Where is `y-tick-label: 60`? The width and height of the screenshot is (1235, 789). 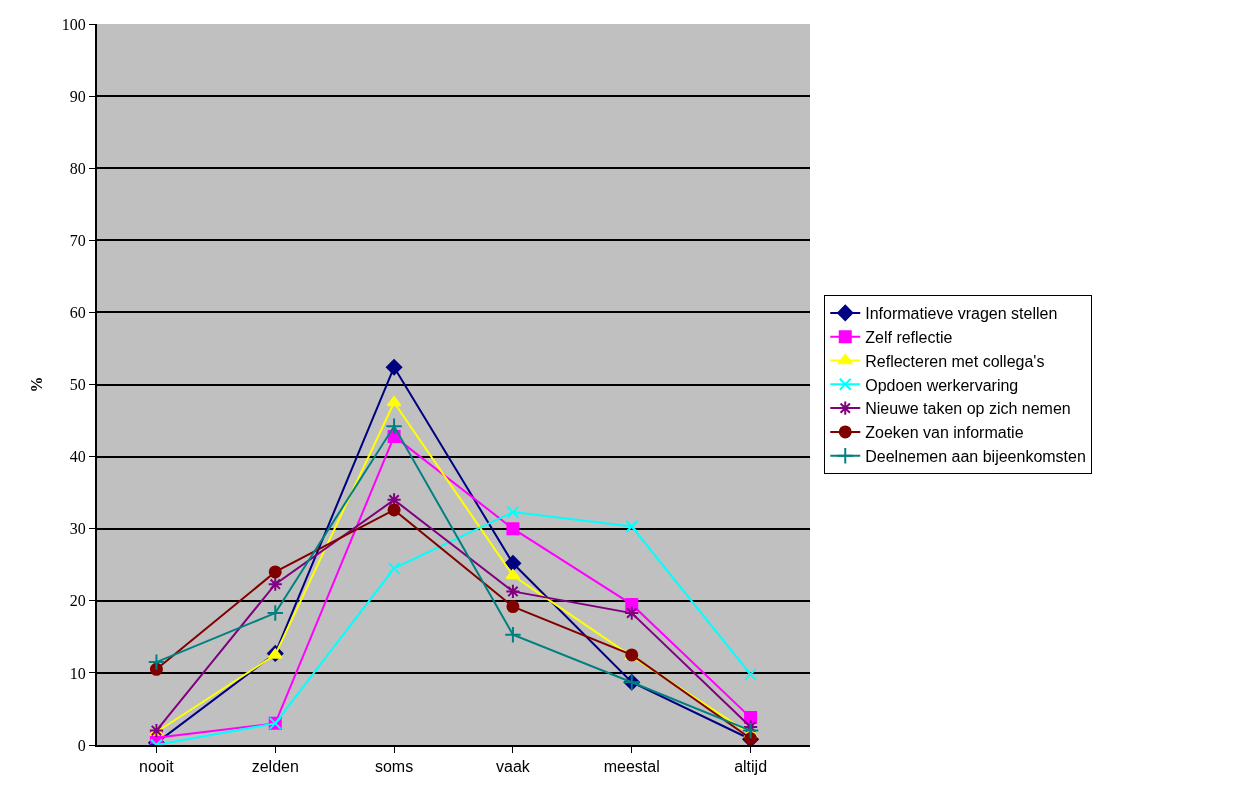
y-tick-label: 60 is located at coordinates (77, 312).